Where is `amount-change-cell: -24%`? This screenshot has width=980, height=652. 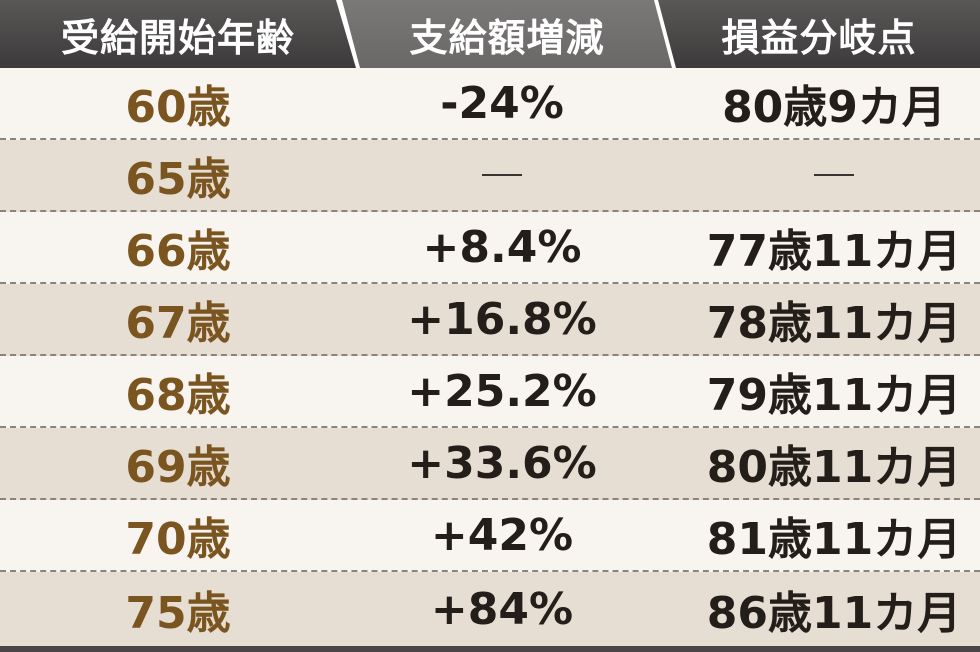
amount-change-cell: -24% is located at coordinates (502, 103).